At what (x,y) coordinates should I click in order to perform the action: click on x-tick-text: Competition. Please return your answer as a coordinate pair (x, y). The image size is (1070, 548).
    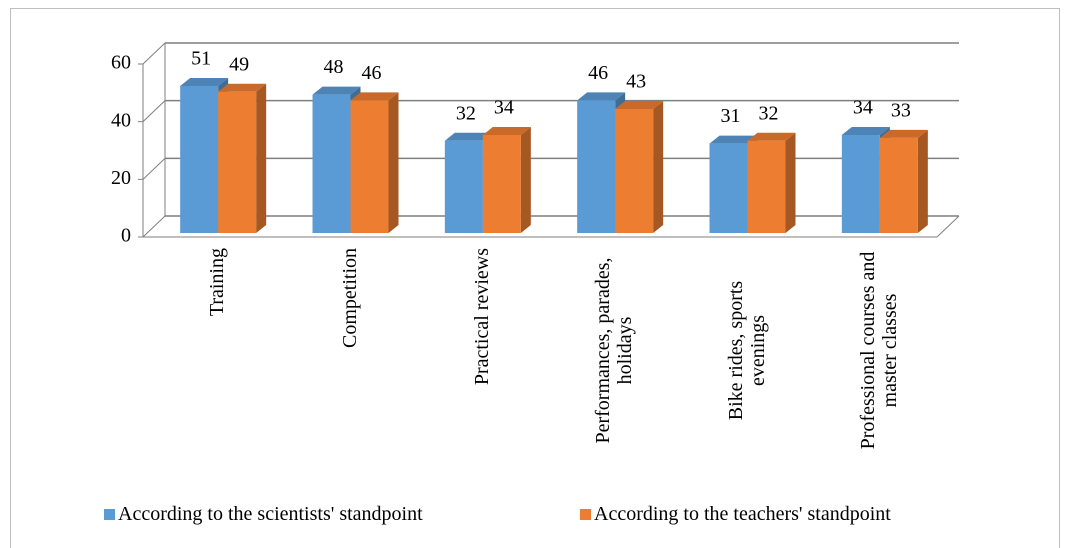
    Looking at the image, I should click on (349, 298).